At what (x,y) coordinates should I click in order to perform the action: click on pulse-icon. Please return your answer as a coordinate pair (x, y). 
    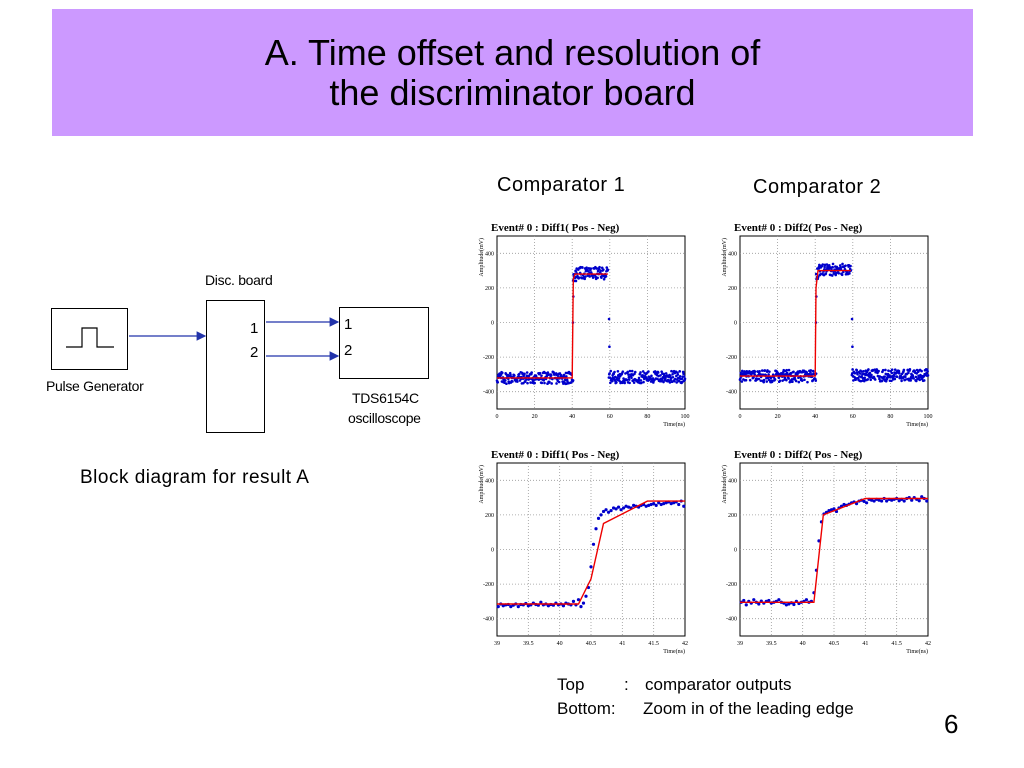
    Looking at the image, I should click on (90, 337).